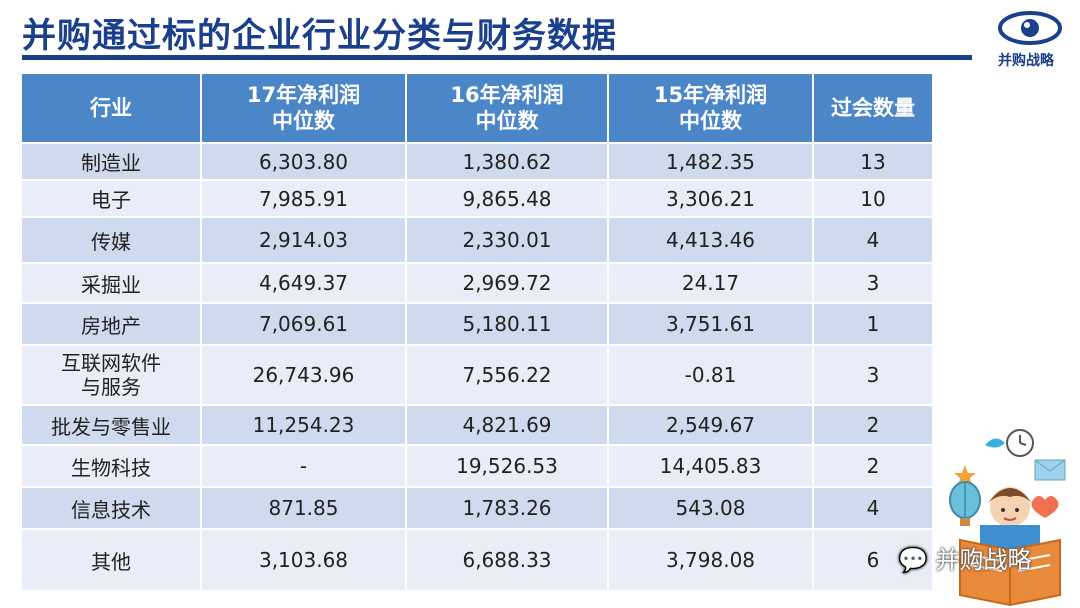  I want to click on table-row: 电子 7,985.91 9,865.48 3,306.21 10, so click(477, 197).